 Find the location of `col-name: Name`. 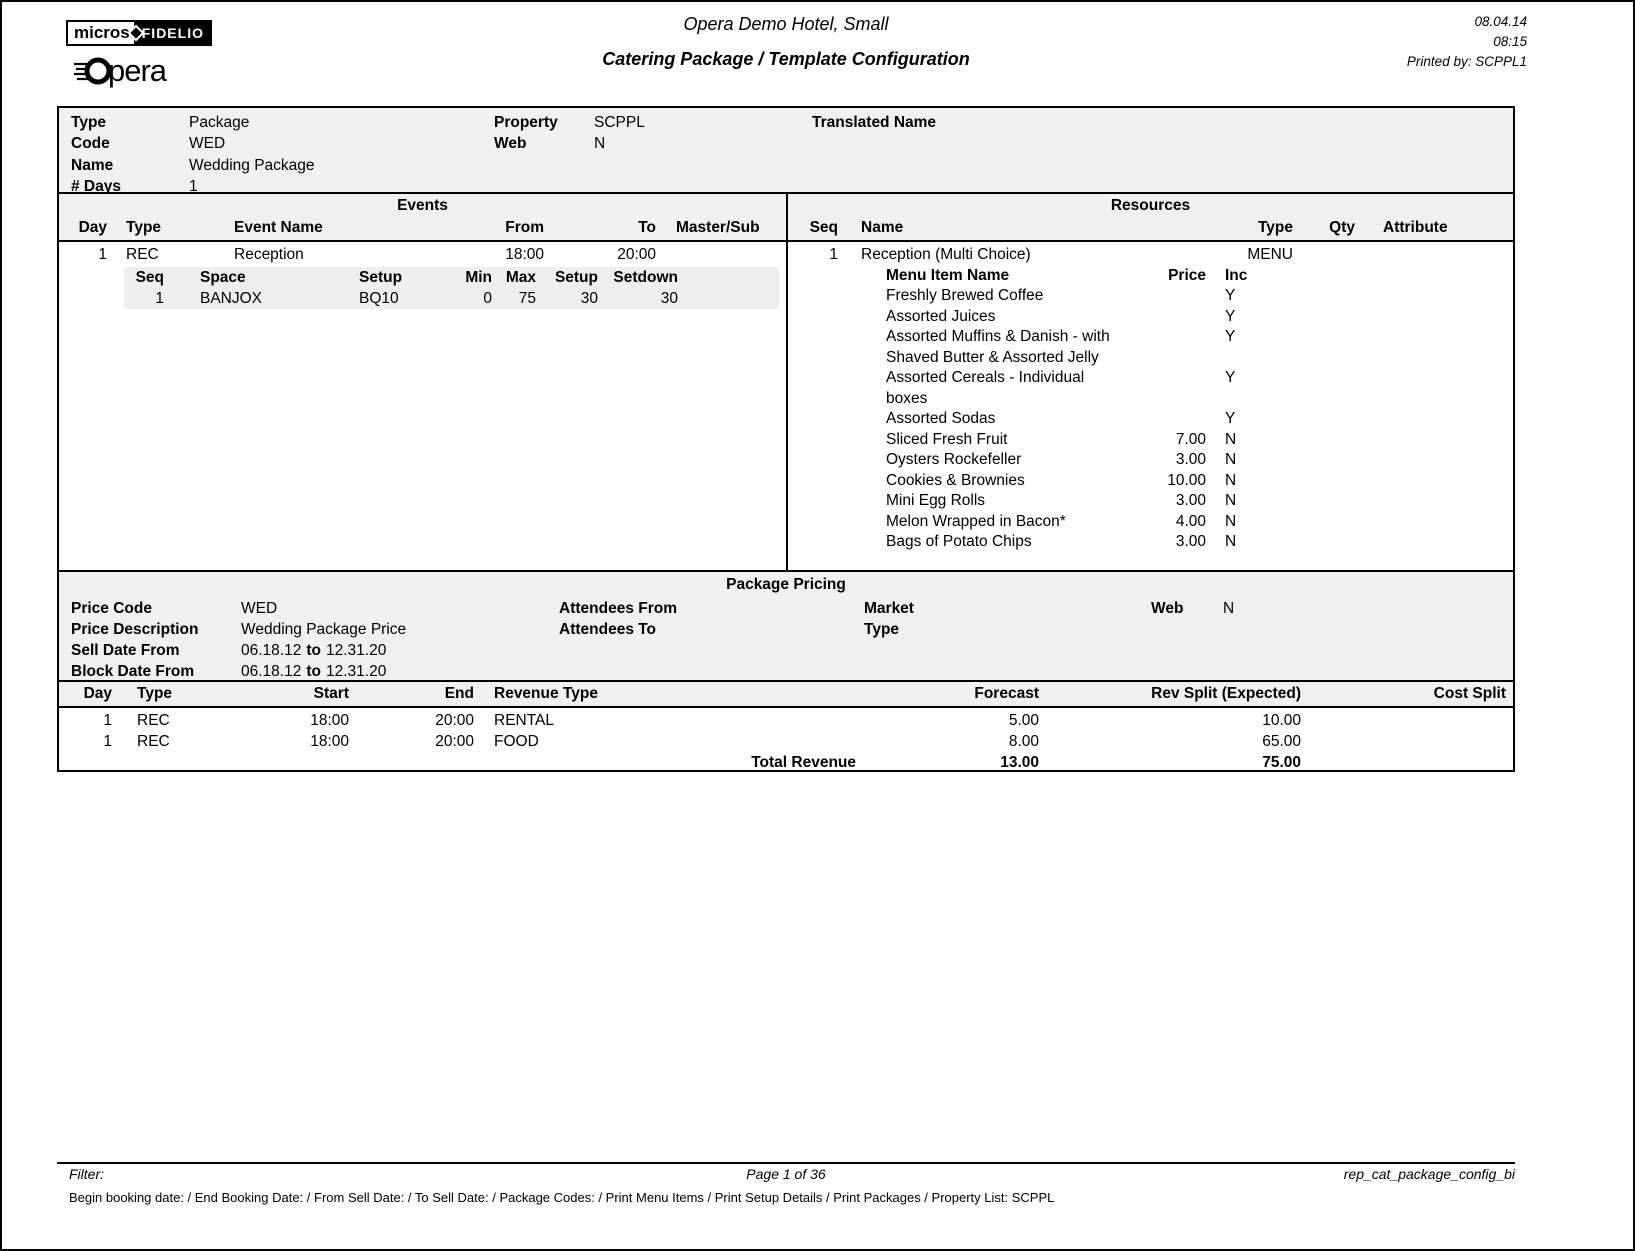

col-name: Name is located at coordinates (882, 227).